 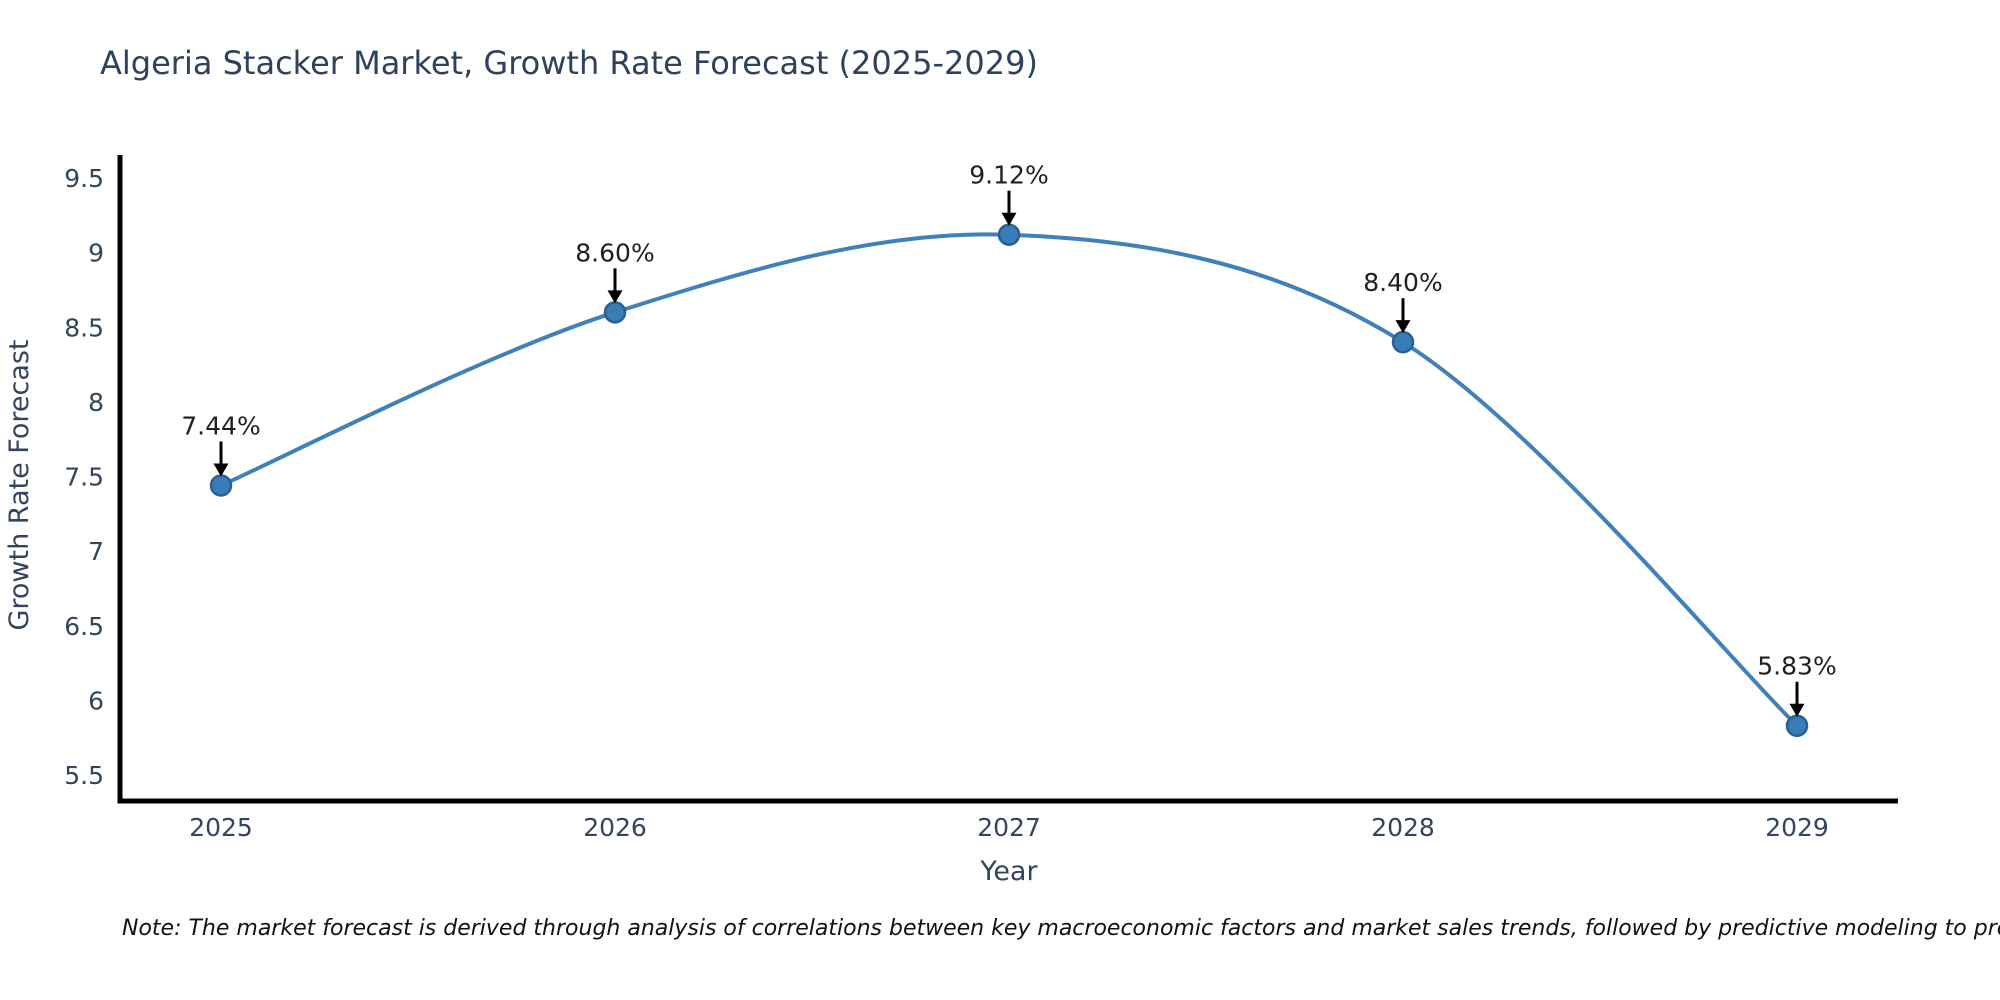 What do you see at coordinates (221, 827) in the screenshot?
I see `x-tick-label: 2025` at bounding box center [221, 827].